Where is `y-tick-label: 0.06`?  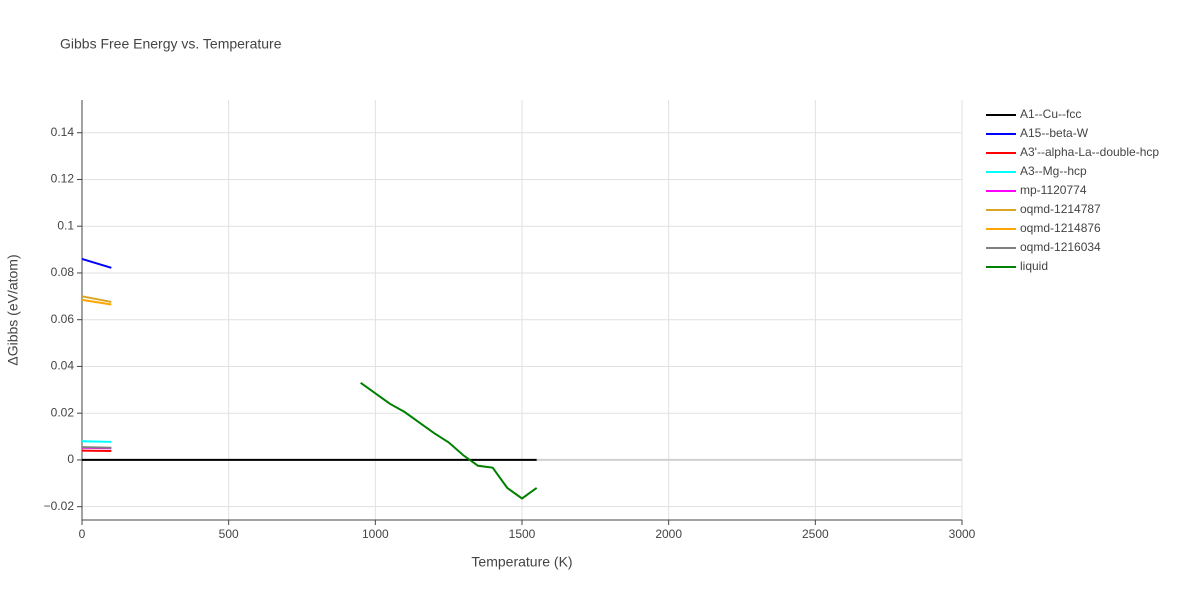 y-tick-label: 0.06 is located at coordinates (63, 319).